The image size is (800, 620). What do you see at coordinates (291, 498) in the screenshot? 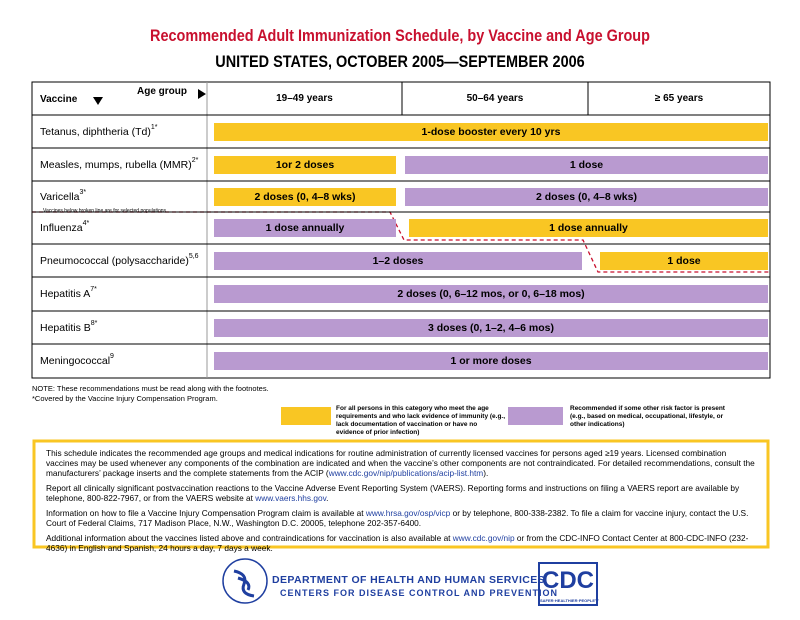
I see `info-link: www.vaers.hhs.gov` at bounding box center [291, 498].